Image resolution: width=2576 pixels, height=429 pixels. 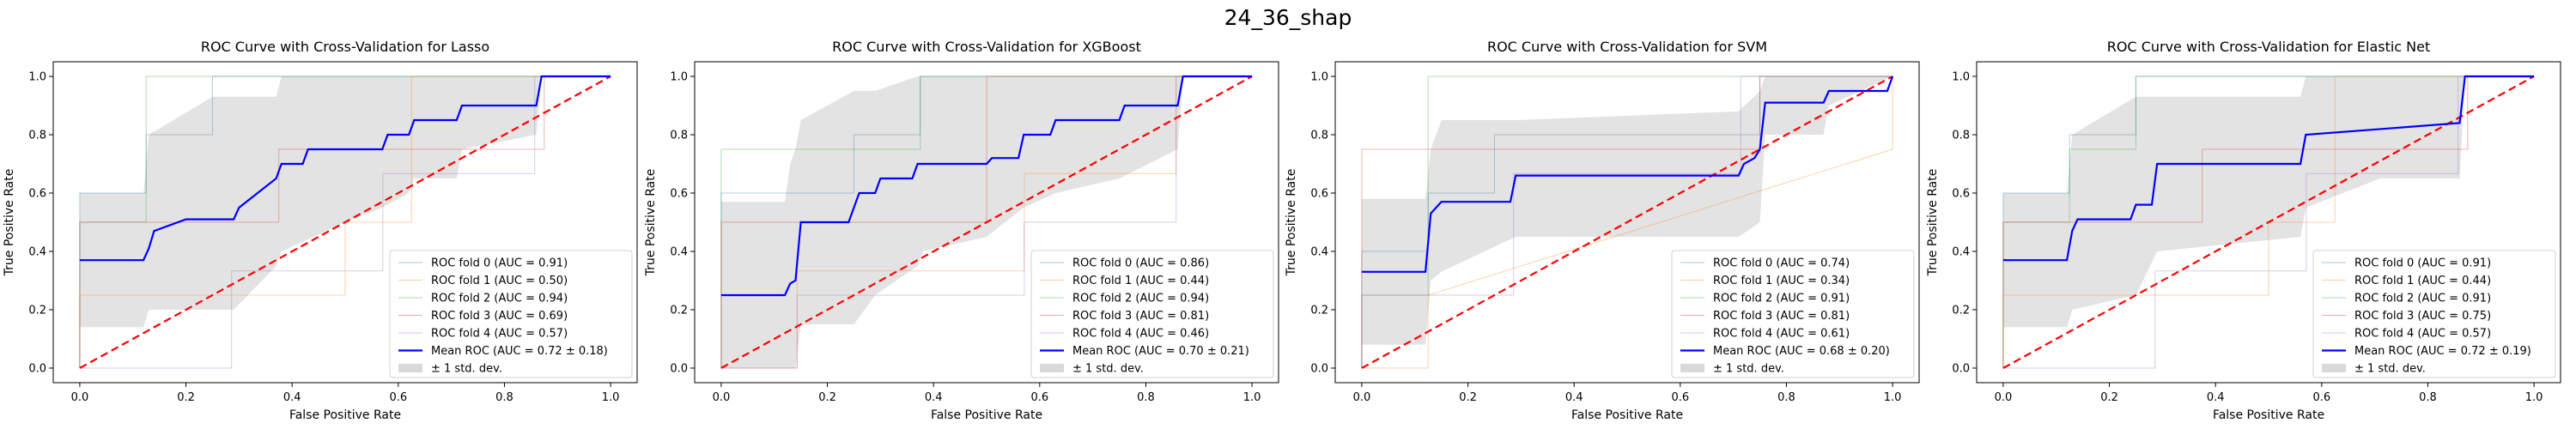 I want to click on figure-title: 24_36_shap, so click(x=1288, y=17).